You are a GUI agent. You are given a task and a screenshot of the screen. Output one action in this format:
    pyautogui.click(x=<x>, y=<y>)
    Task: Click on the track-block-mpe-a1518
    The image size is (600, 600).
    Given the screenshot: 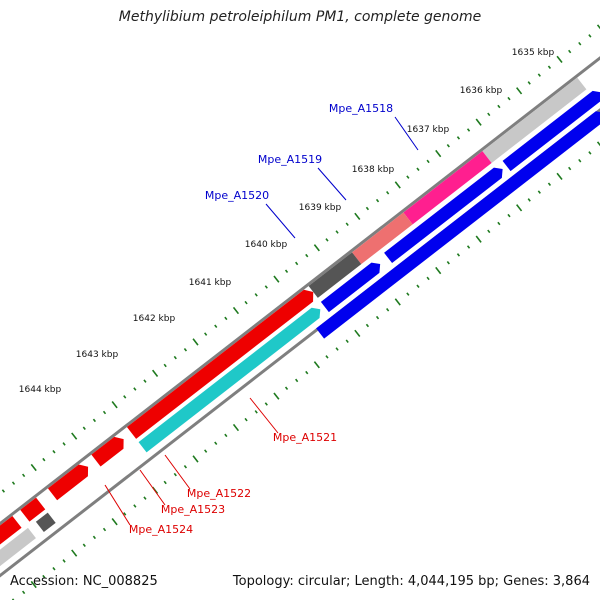 What is the action you would take?
    pyautogui.click(x=447, y=188)
    